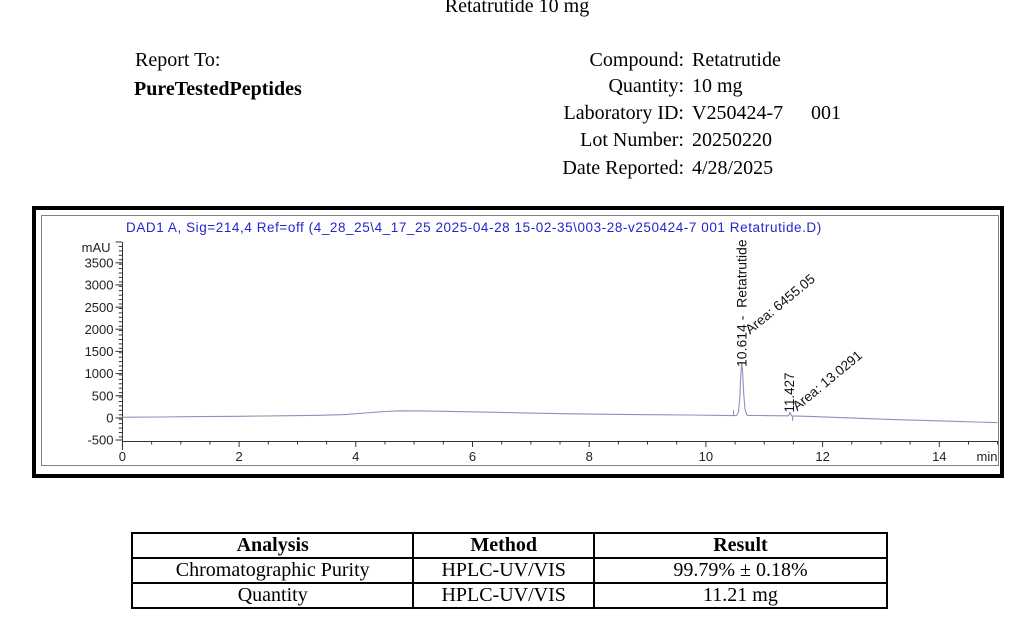 Image resolution: width=1030 pixels, height=639 pixels. Describe the element at coordinates (589, 456) in the screenshot. I see `svg-text: 8` at that location.